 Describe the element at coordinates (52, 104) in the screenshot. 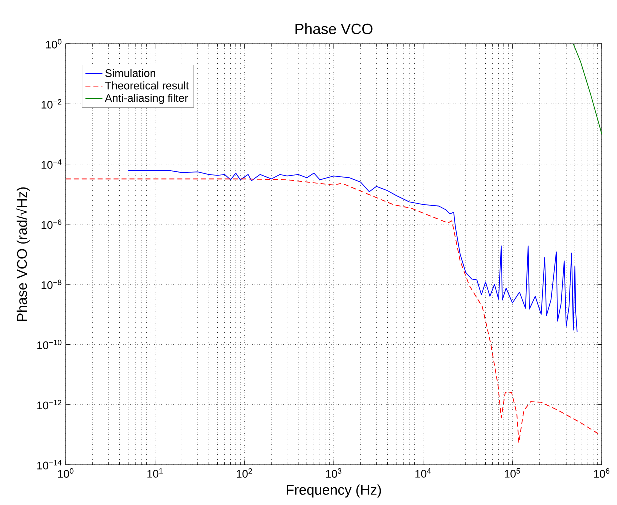

I see `y-tick-label: 10$^{−2}$` at that location.